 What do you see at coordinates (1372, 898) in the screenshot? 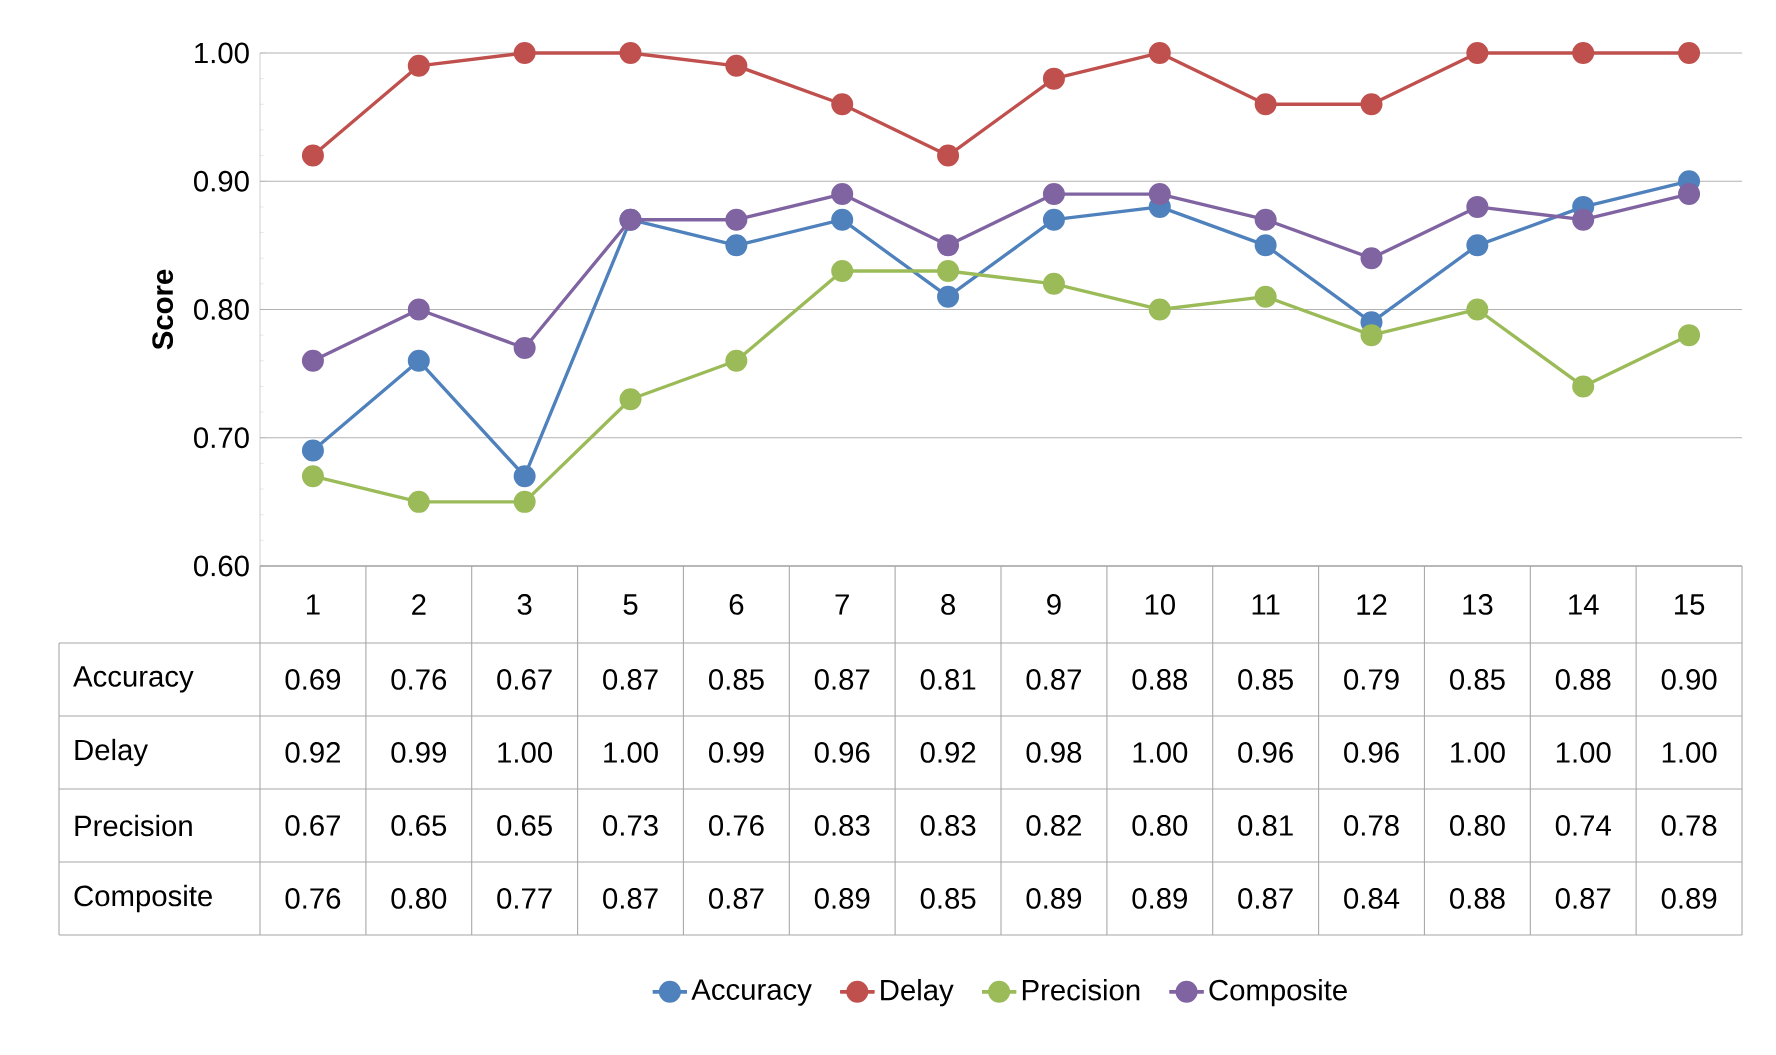
I see `data-label: 0.84` at bounding box center [1372, 898].